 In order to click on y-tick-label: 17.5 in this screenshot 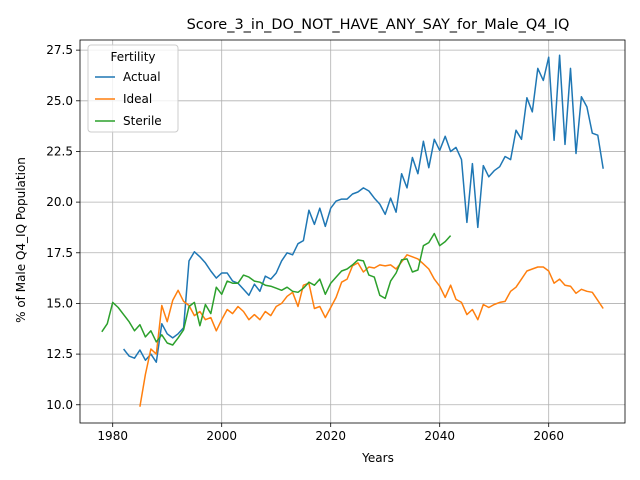, I will do `click(59, 253)`.